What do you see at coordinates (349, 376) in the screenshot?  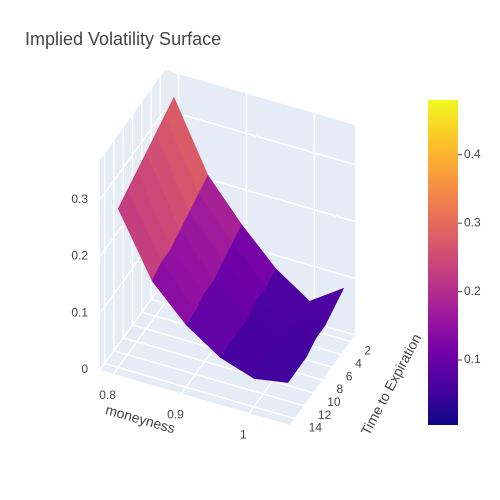 I see `y-tick-label: 6` at bounding box center [349, 376].